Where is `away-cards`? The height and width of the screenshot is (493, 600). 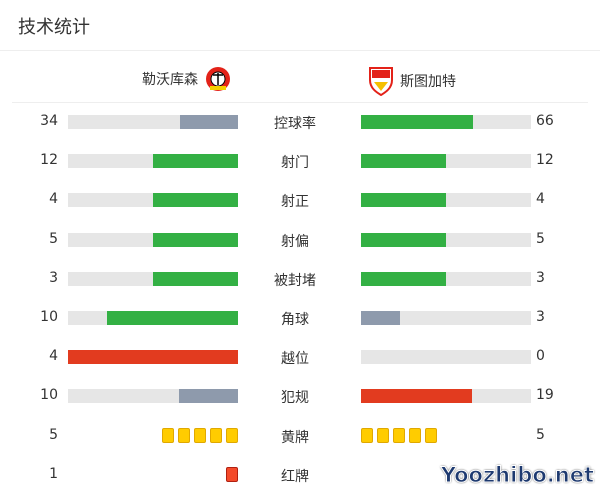 away-cards is located at coordinates (399, 435).